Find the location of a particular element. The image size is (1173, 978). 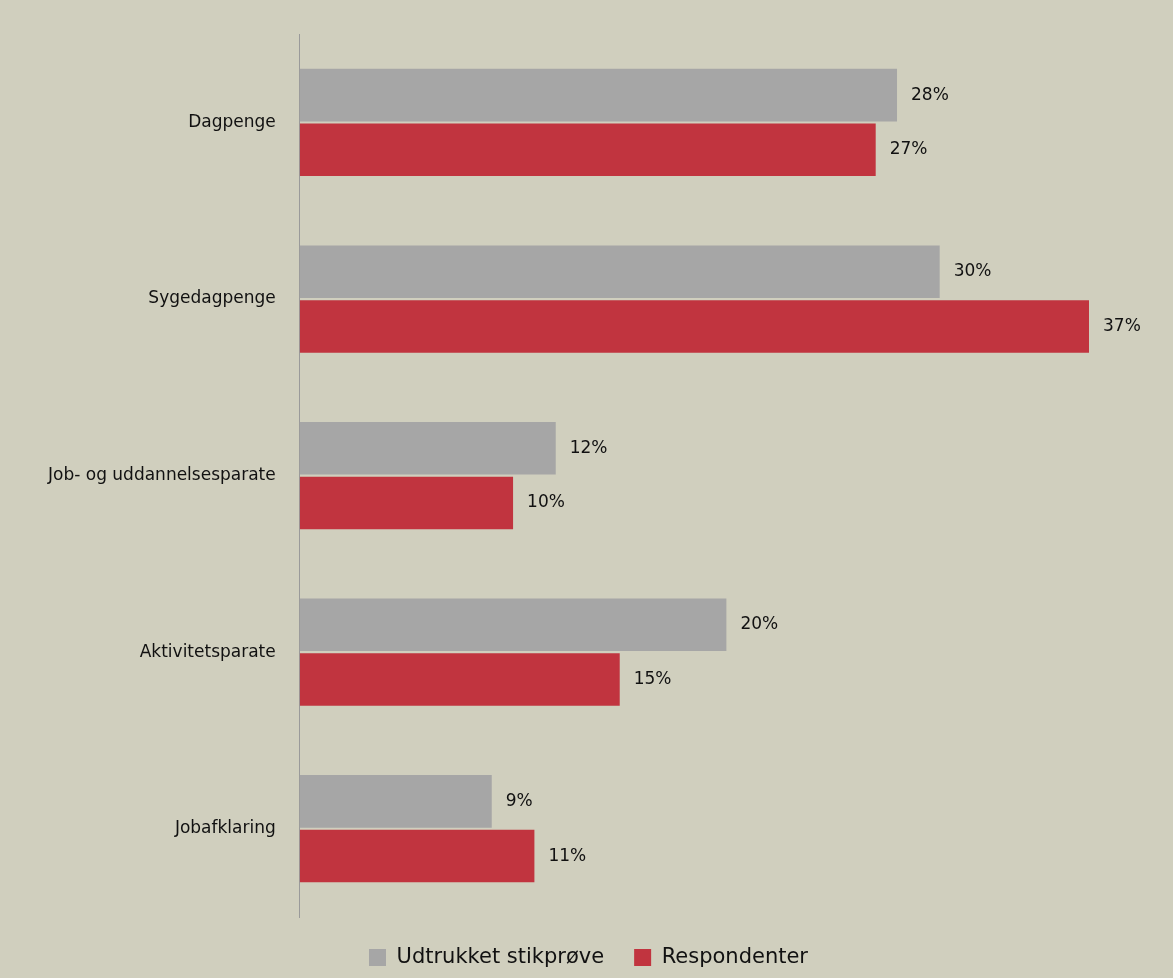

y-tick-label: Jobafklaring is located at coordinates (224, 827).